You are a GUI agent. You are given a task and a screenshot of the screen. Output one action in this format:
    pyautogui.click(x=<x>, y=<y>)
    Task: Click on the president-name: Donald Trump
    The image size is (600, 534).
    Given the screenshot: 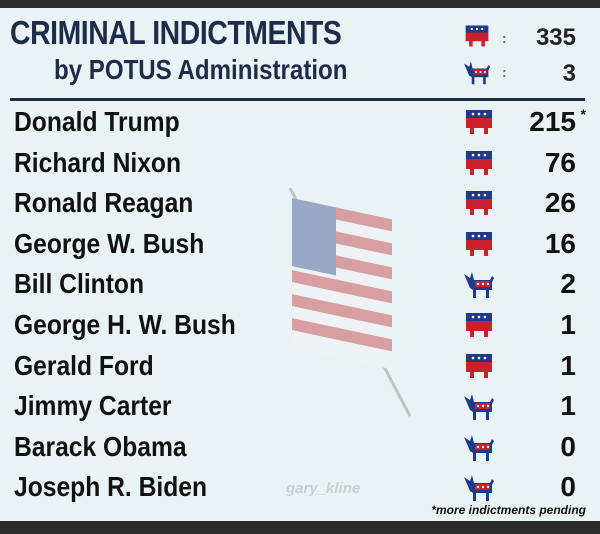 What is the action you would take?
    pyautogui.click(x=97, y=121)
    